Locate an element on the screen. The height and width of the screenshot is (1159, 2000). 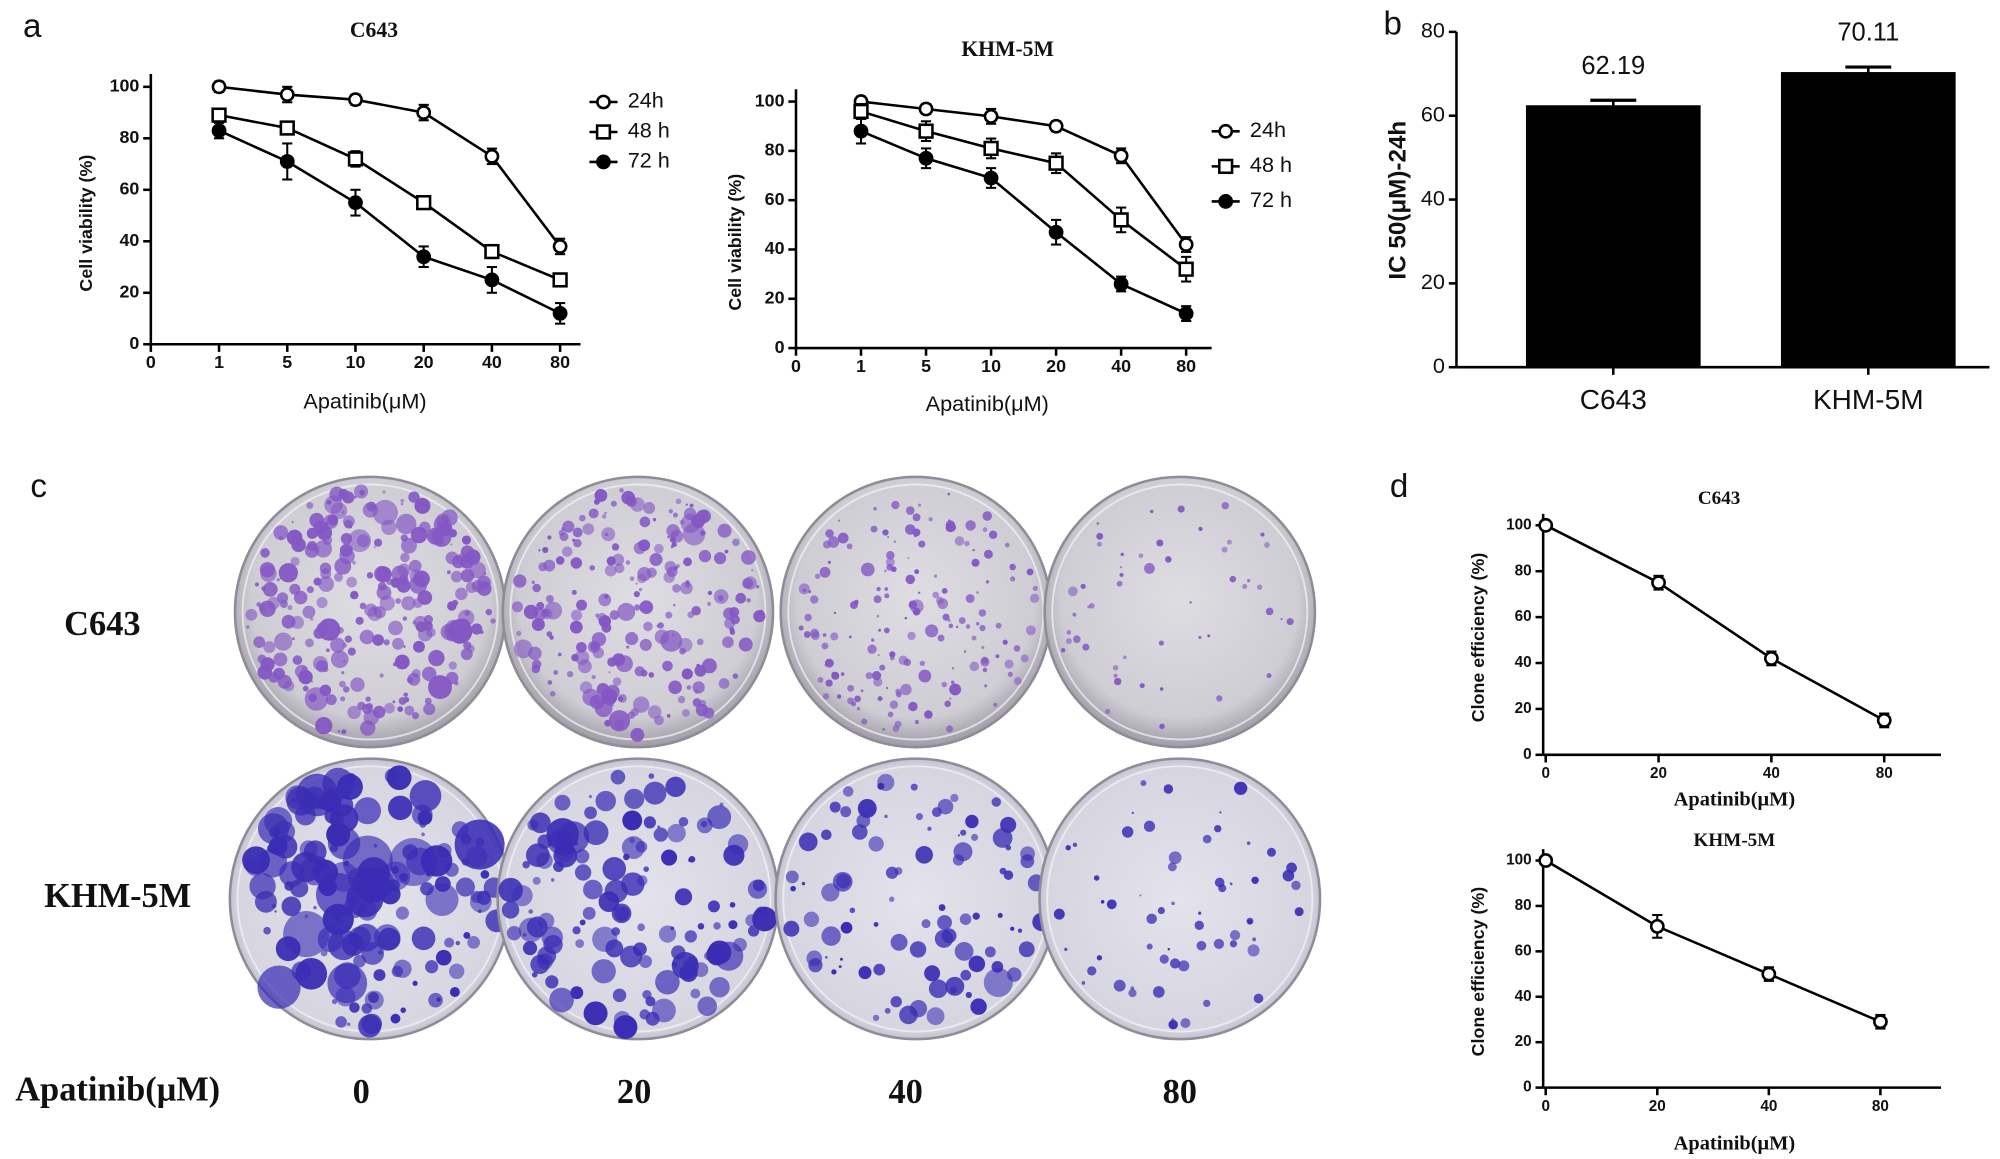
bar is located at coordinates (1613, 237).